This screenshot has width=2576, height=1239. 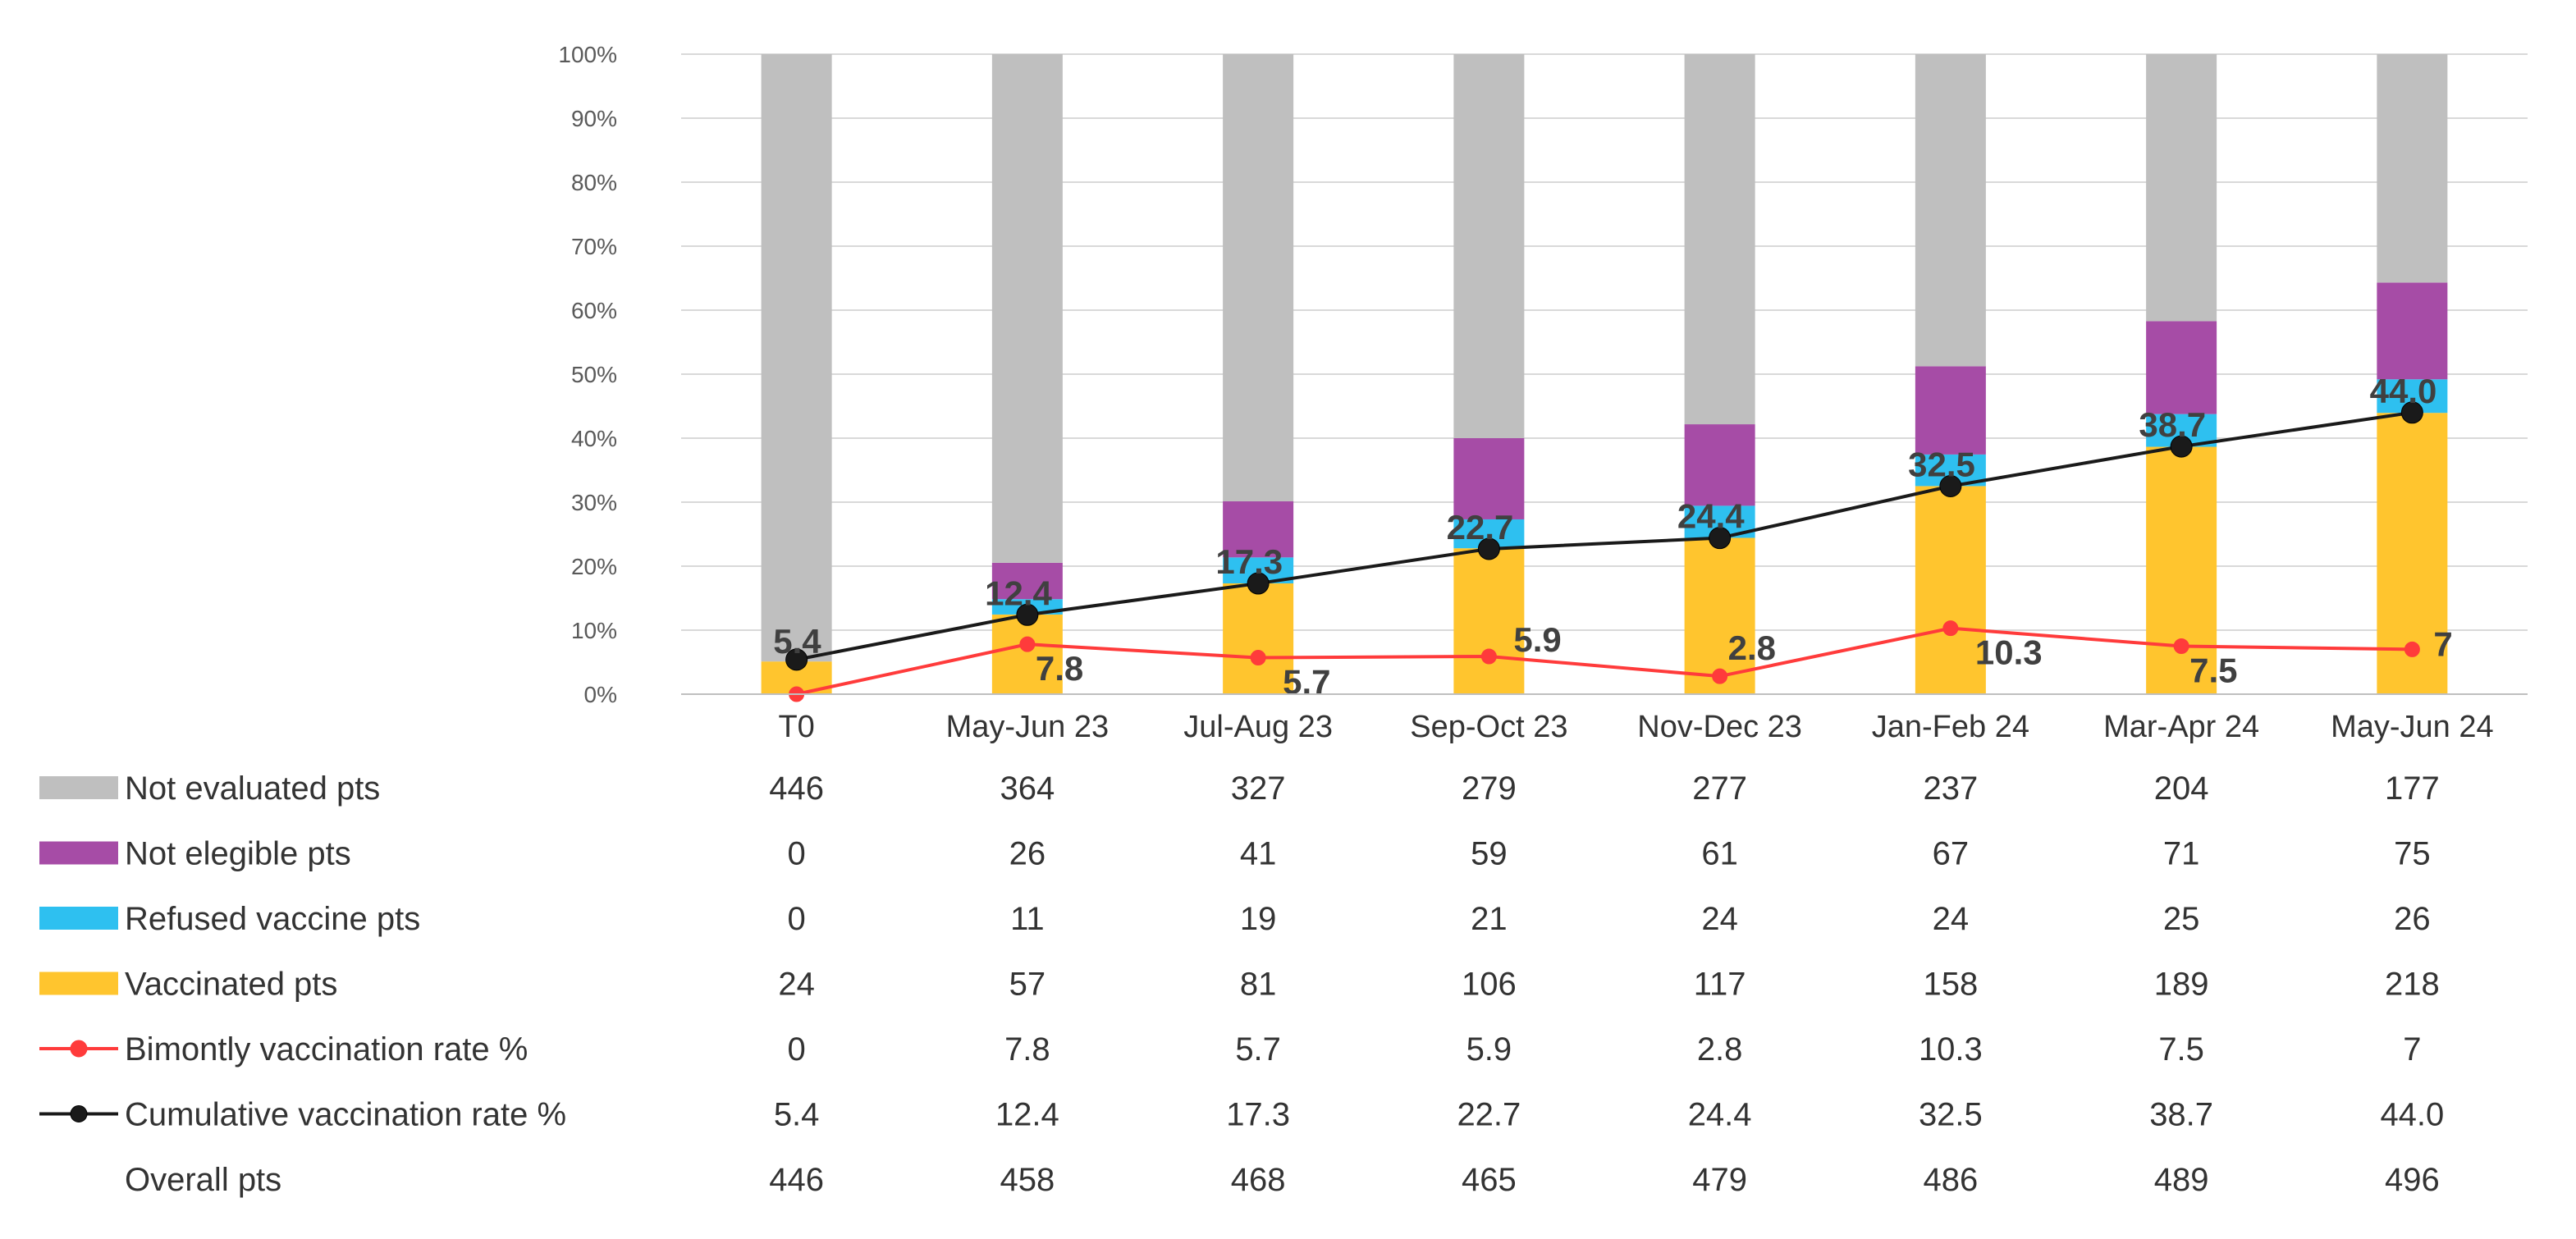 I want to click on y-tick-label: 0%, so click(x=600, y=694).